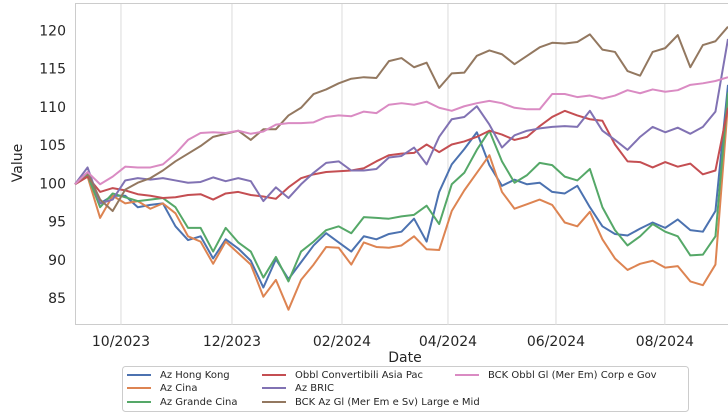 Image resolution: width=728 pixels, height=419 pixels. Describe the element at coordinates (121, 342) in the screenshot. I see `x-tick-label: 10/2023` at that location.